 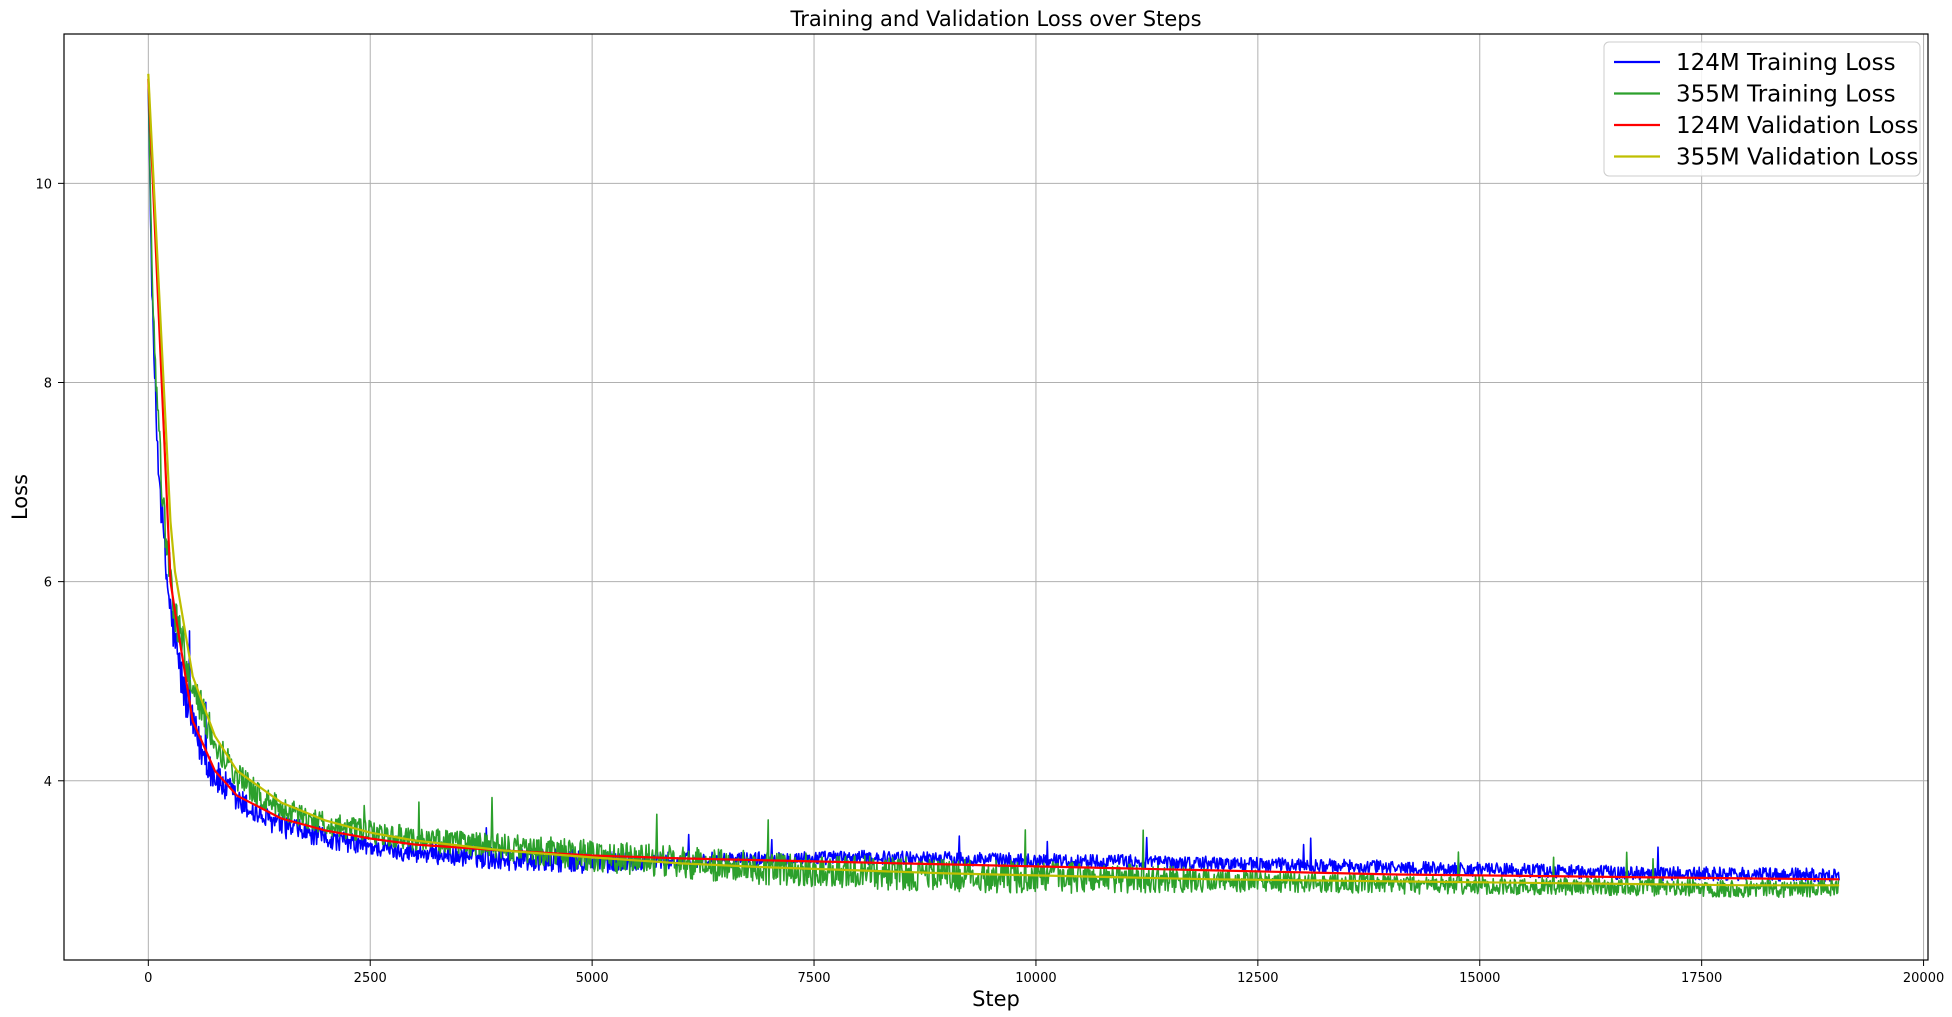 What do you see at coordinates (370, 978) in the screenshot?
I see `x-tick-label: 2500` at bounding box center [370, 978].